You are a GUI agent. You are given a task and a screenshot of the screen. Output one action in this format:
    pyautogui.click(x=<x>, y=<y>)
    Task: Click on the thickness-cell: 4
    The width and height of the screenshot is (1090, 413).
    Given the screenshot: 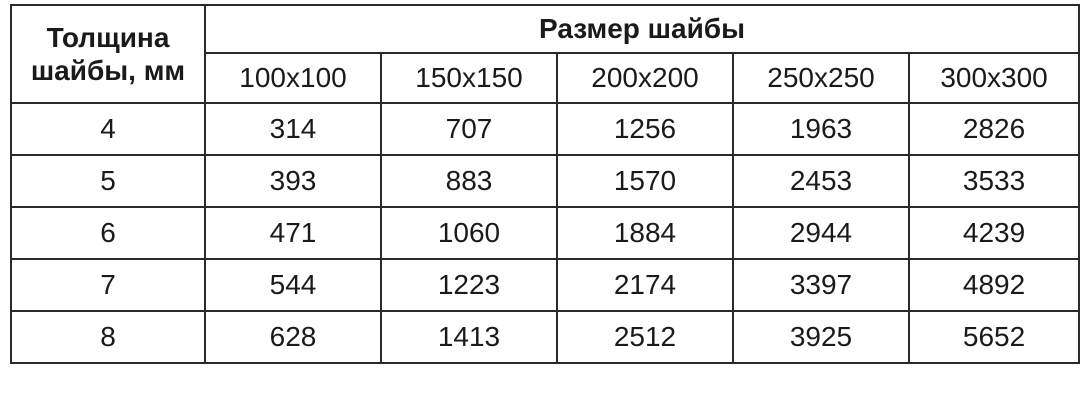 What is the action you would take?
    pyautogui.click(x=108, y=129)
    